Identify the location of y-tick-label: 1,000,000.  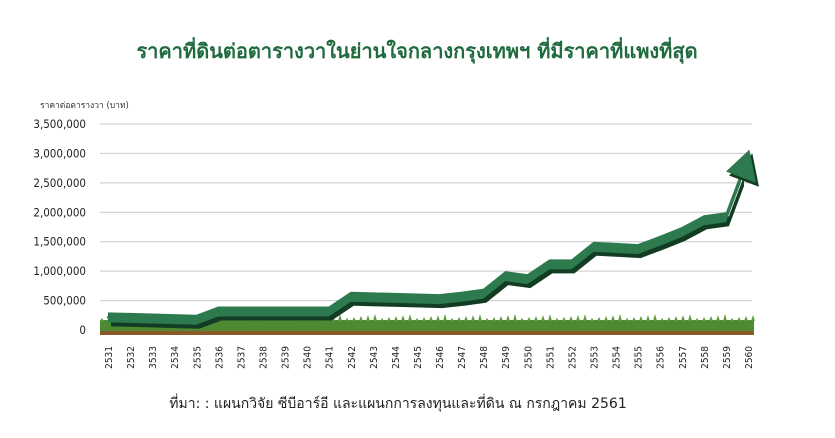
(59, 271).